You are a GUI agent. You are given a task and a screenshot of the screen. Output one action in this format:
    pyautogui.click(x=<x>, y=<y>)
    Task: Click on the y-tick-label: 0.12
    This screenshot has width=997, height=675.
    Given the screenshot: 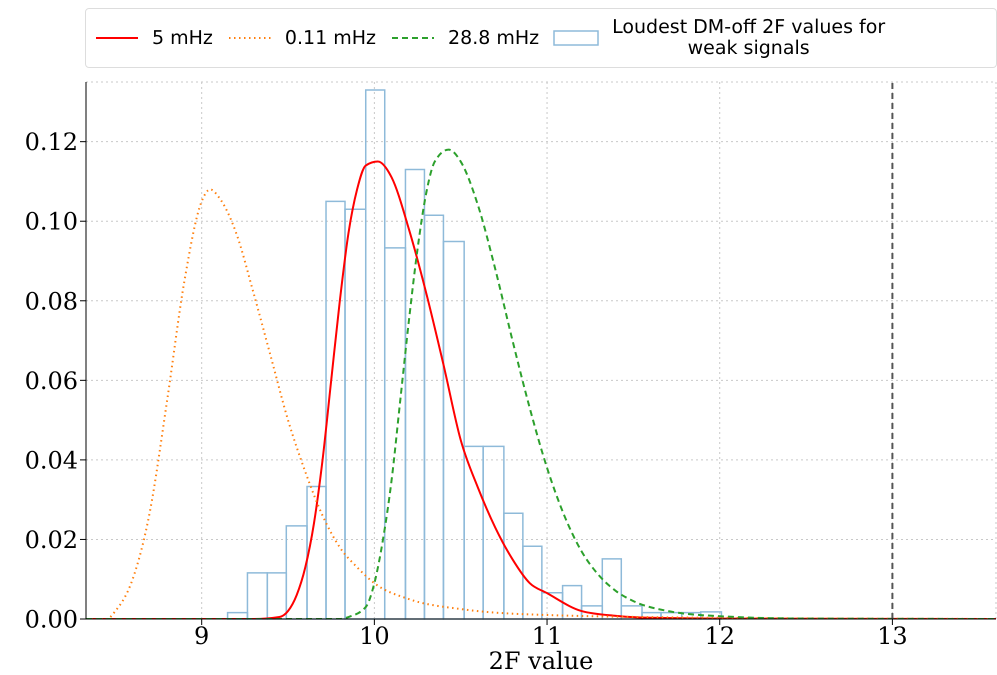 What is the action you would take?
    pyautogui.click(x=51, y=142)
    